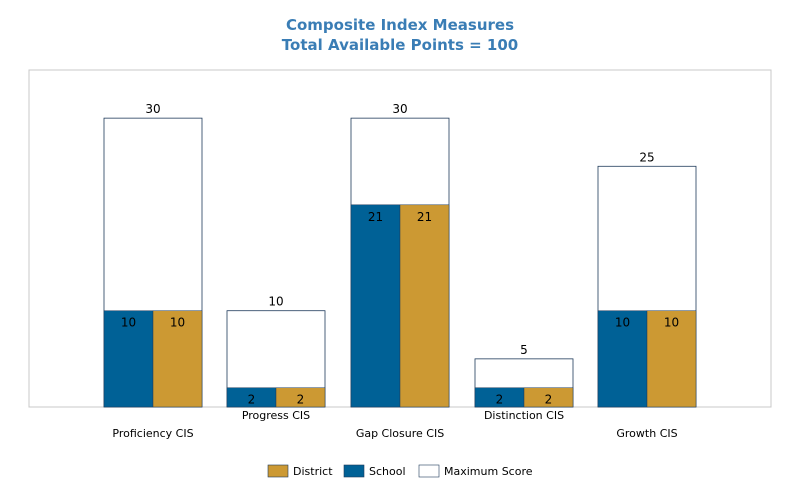 Image resolution: width=800 pixels, height=500 pixels. I want to click on school-value-label-gap-closure-cis: 21, so click(375, 217).